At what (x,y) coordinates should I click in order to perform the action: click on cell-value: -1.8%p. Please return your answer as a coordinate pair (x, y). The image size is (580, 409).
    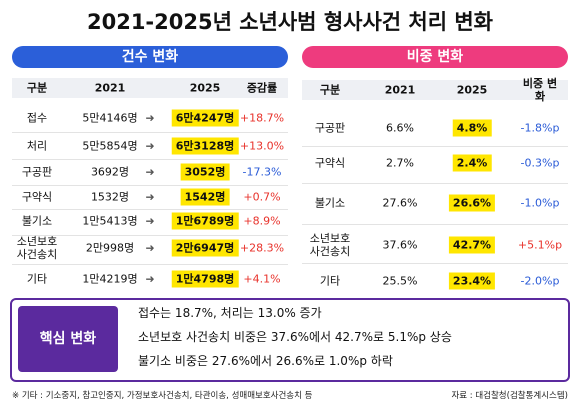
    Looking at the image, I should click on (540, 128).